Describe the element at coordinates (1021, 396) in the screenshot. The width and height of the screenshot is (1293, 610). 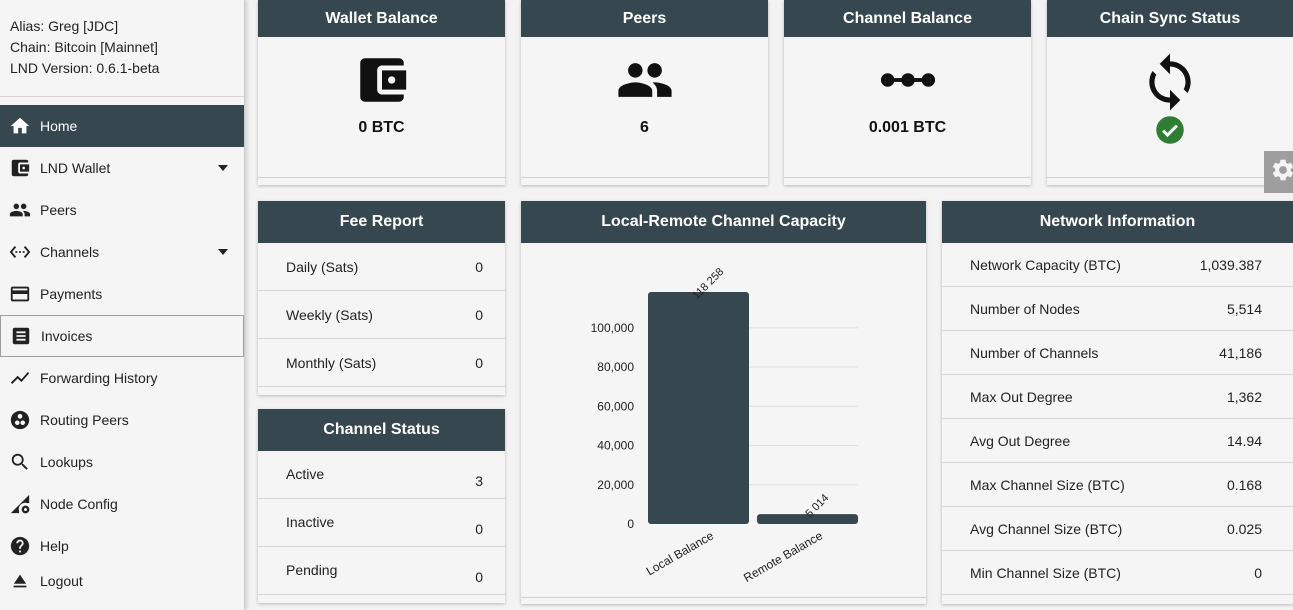
I see `row-label: Max Out Degree` at that location.